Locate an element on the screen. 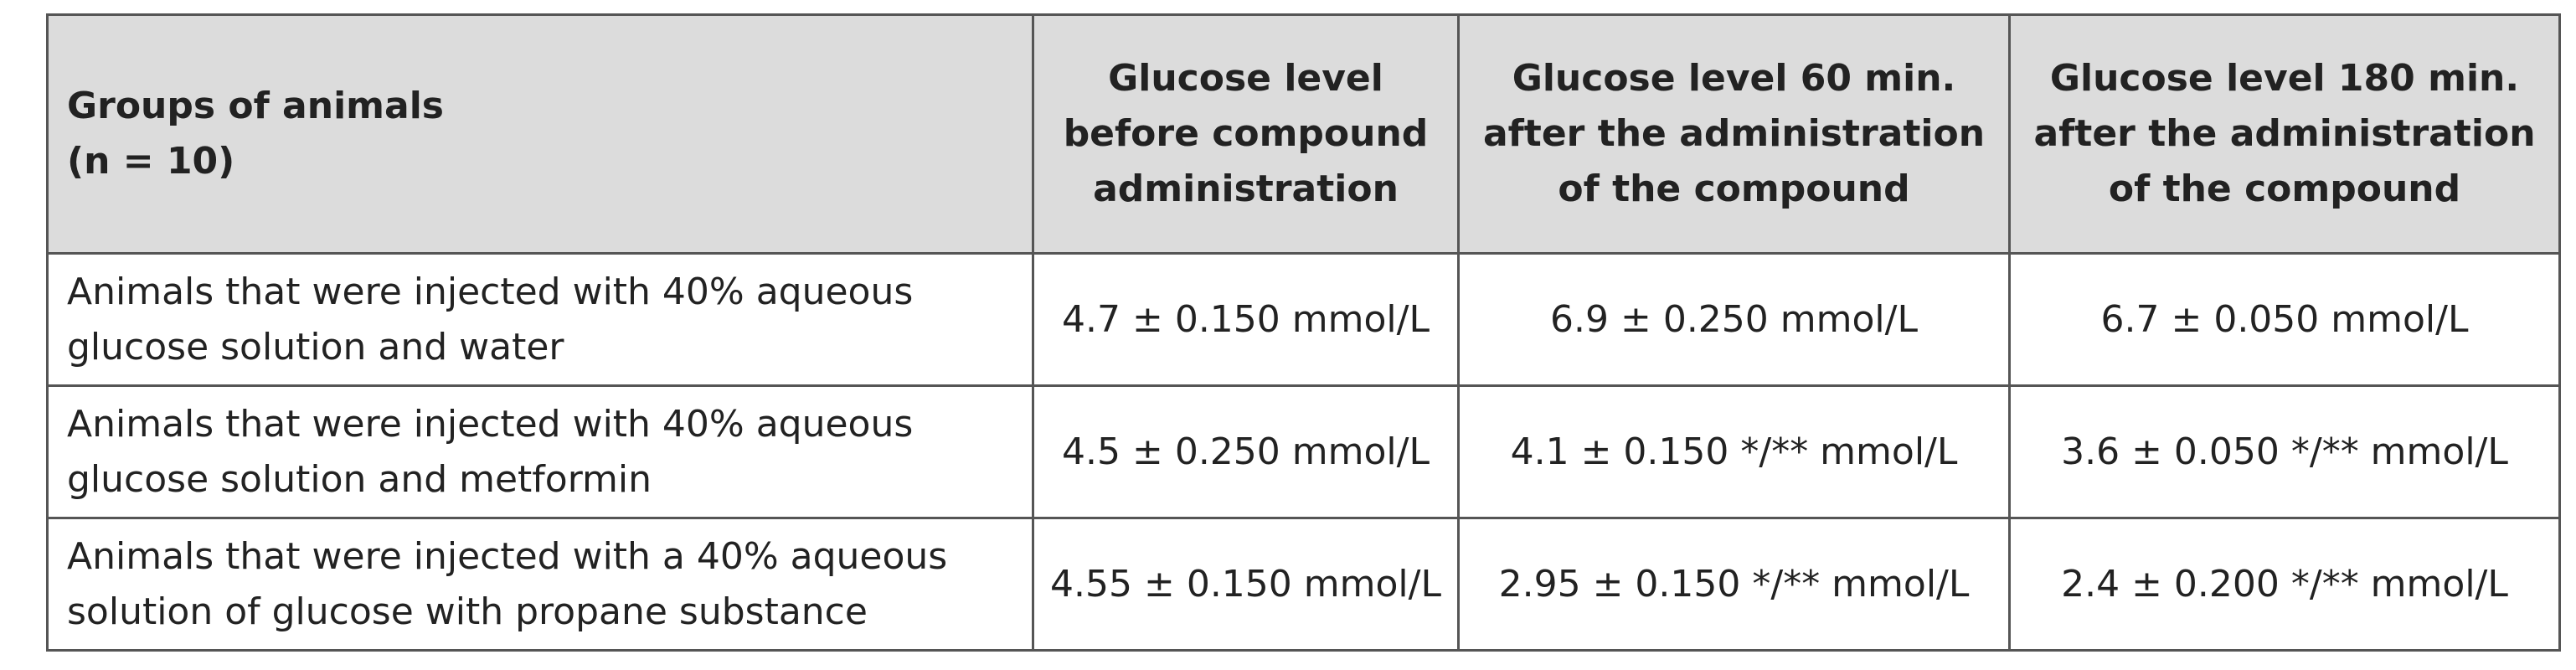  cell-line: 3.6 ± 0.050 */** mmol/L is located at coordinates (2284, 451).